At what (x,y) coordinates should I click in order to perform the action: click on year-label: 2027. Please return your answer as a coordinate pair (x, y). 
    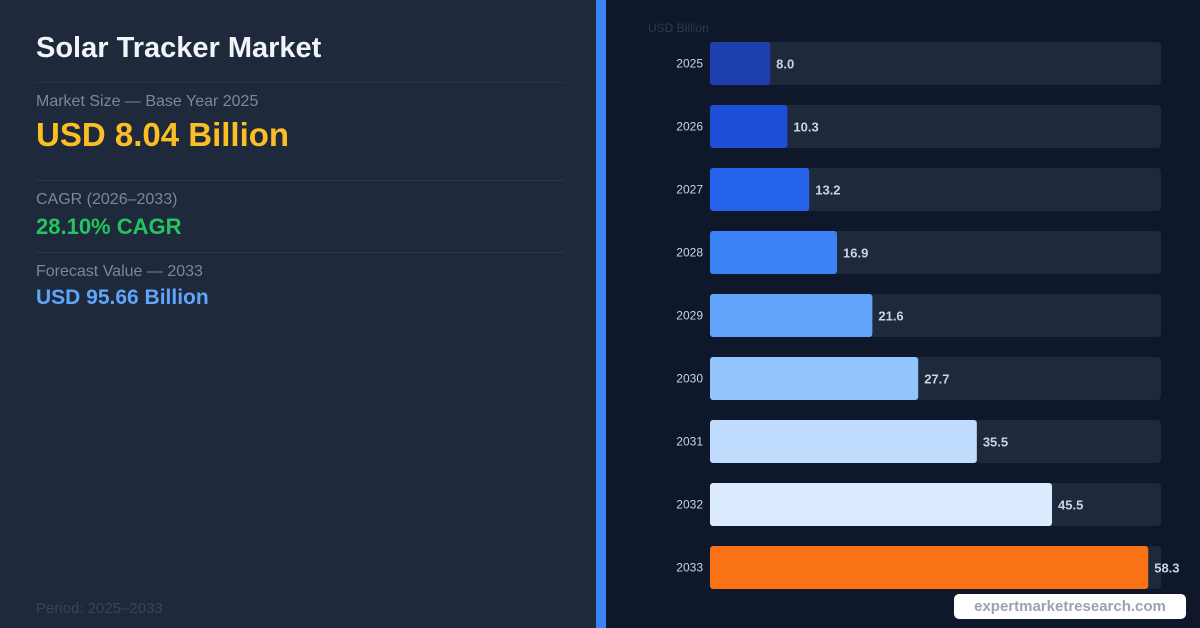
    Looking at the image, I should click on (689, 190).